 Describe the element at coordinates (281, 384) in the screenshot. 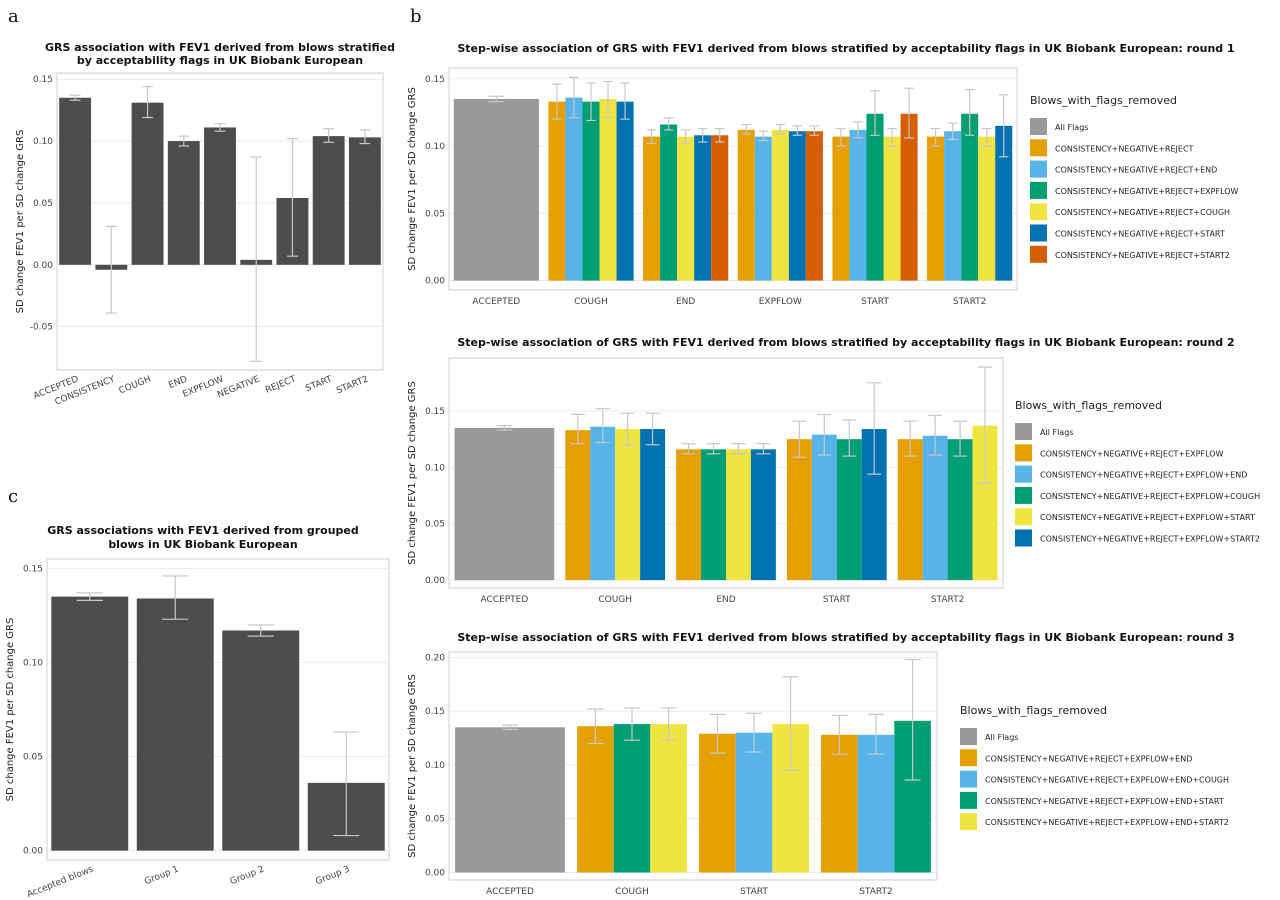

I see `x-tick-label: REJECT` at that location.